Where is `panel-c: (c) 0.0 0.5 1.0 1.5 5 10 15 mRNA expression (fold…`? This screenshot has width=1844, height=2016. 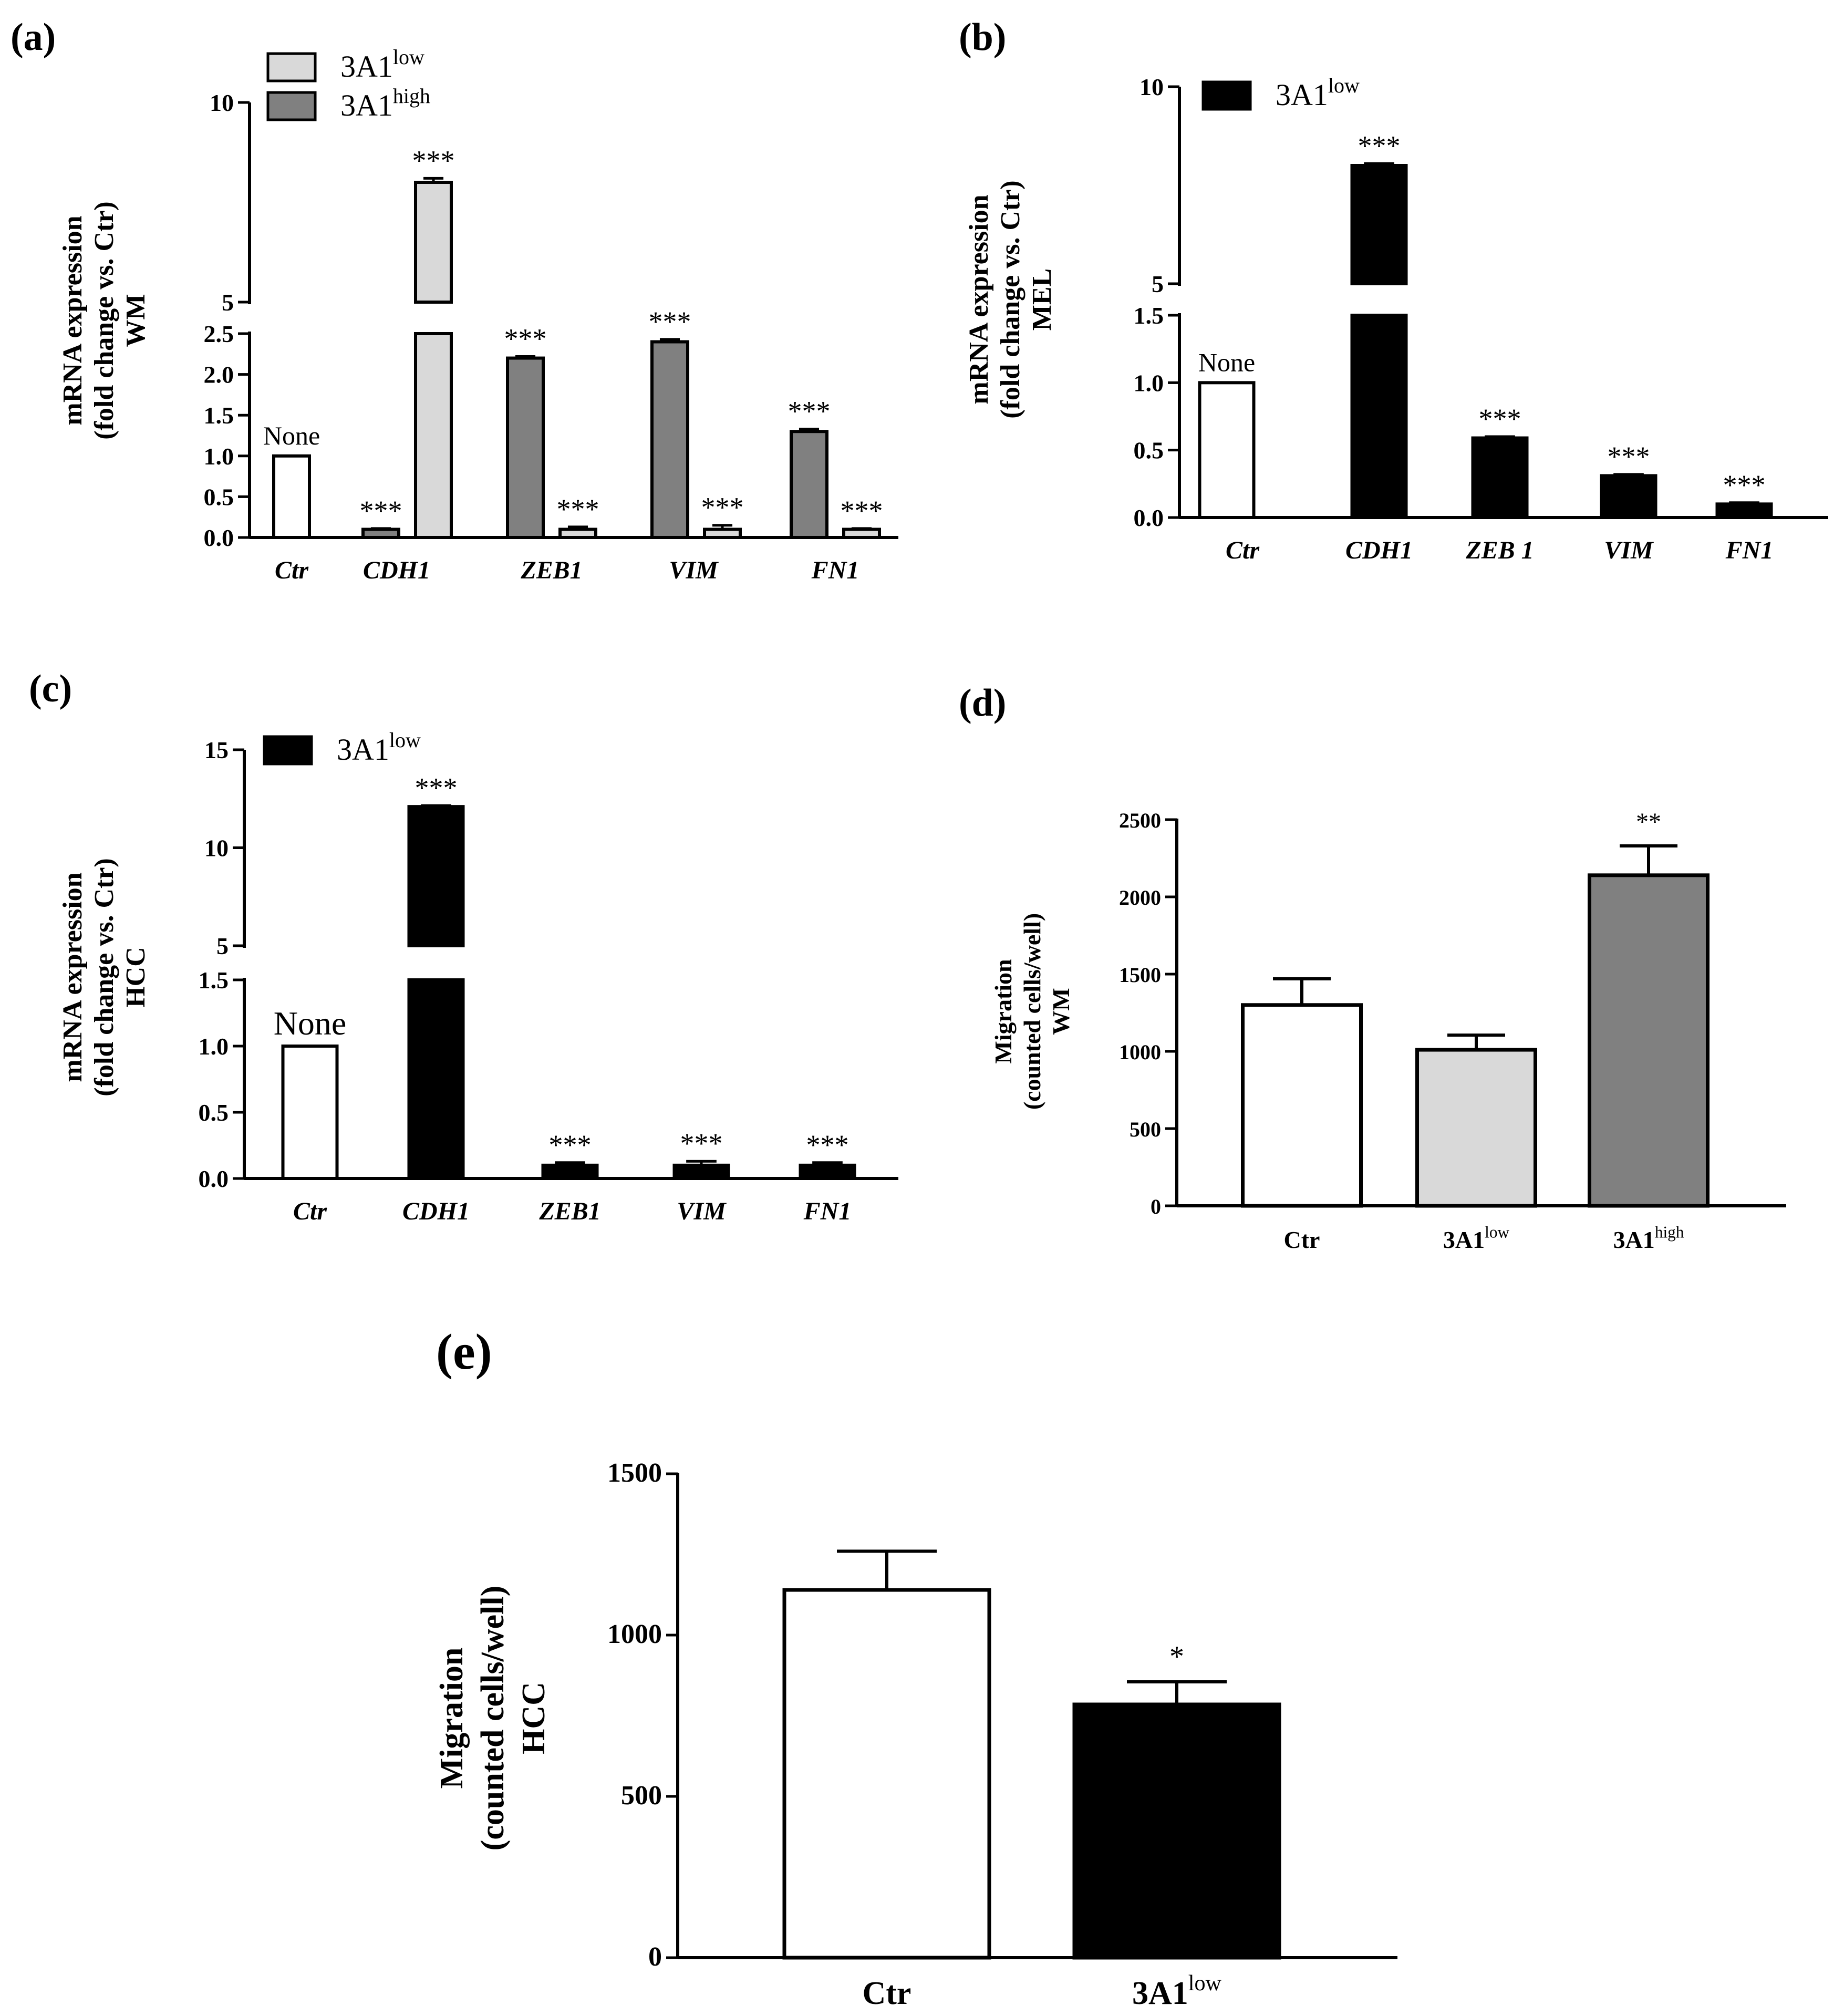
panel-c: (c) 0.0 0.5 1.0 1.5 5 10 15 mRNA expression (fold… is located at coordinates (463, 946).